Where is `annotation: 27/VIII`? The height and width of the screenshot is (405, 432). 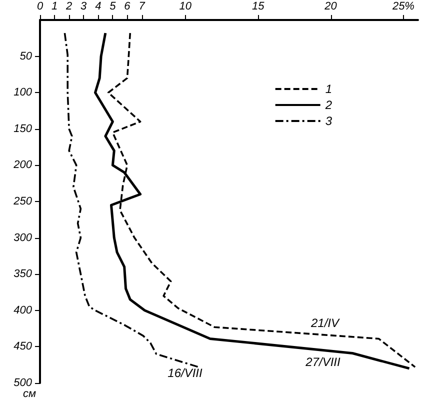 annotation: 27/VIII is located at coordinates (323, 362).